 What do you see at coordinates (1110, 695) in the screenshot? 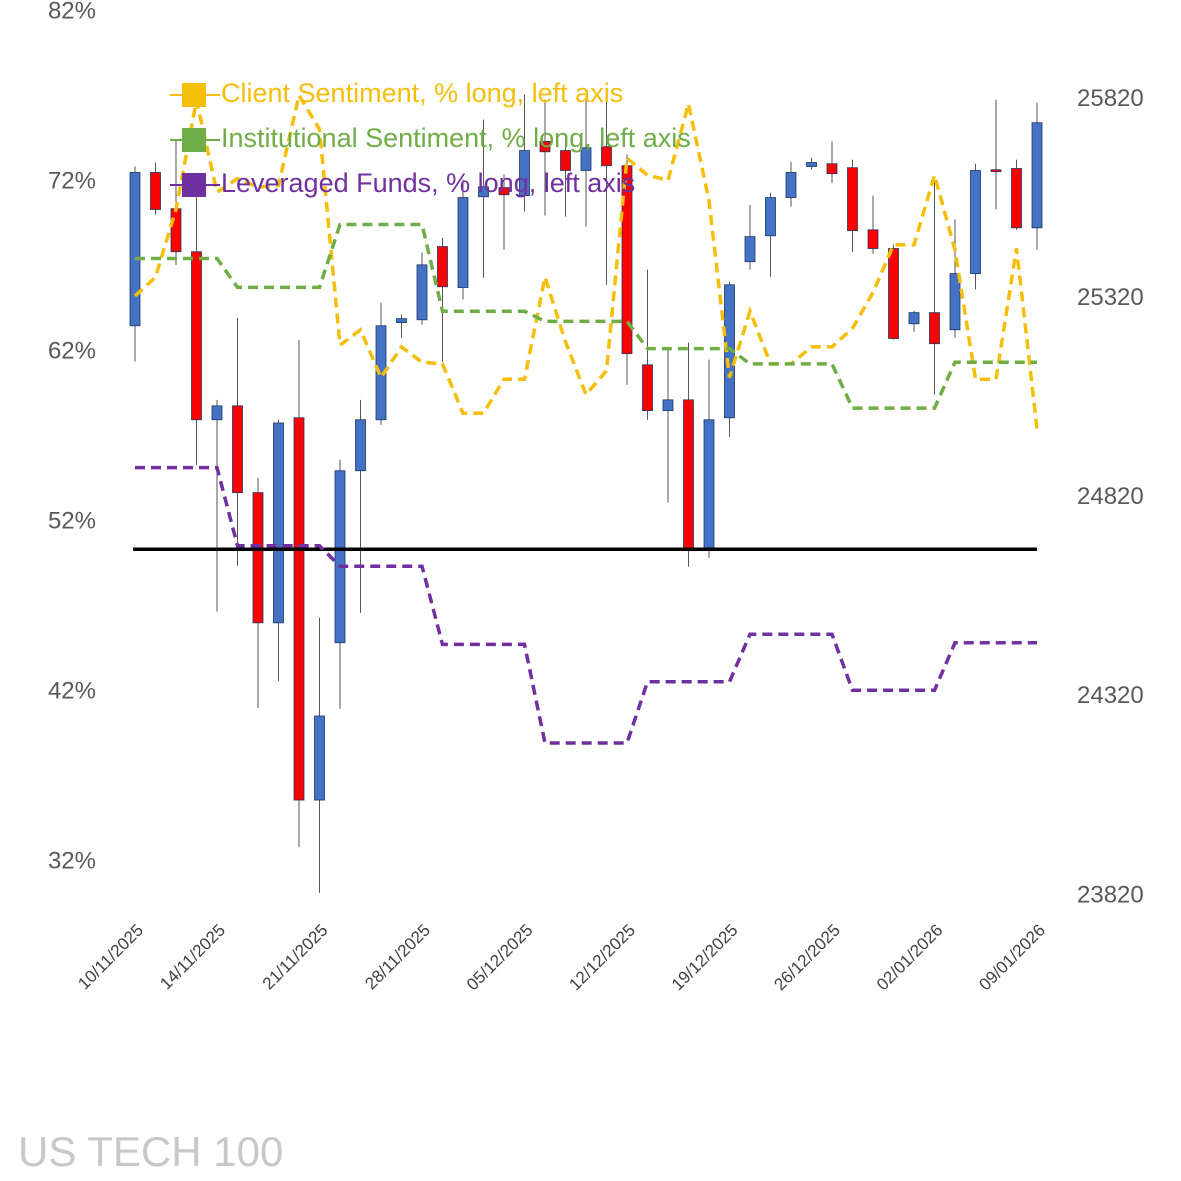
I see `y2-tick-label: 24320` at bounding box center [1110, 695].